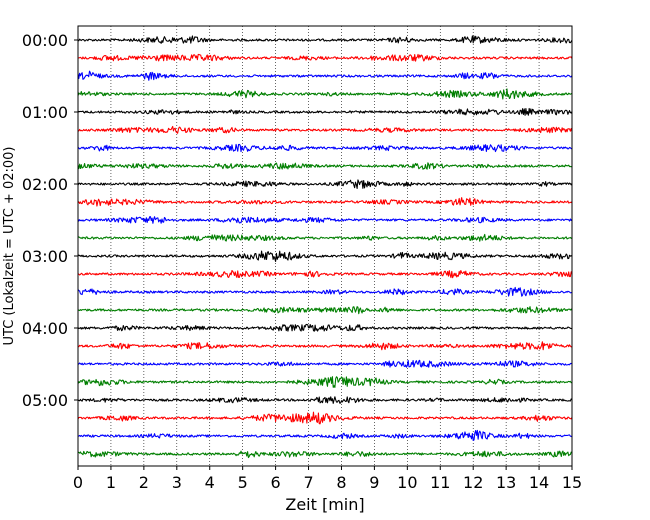  I want to click on x-tick-label-13: 13, so click(506, 482).